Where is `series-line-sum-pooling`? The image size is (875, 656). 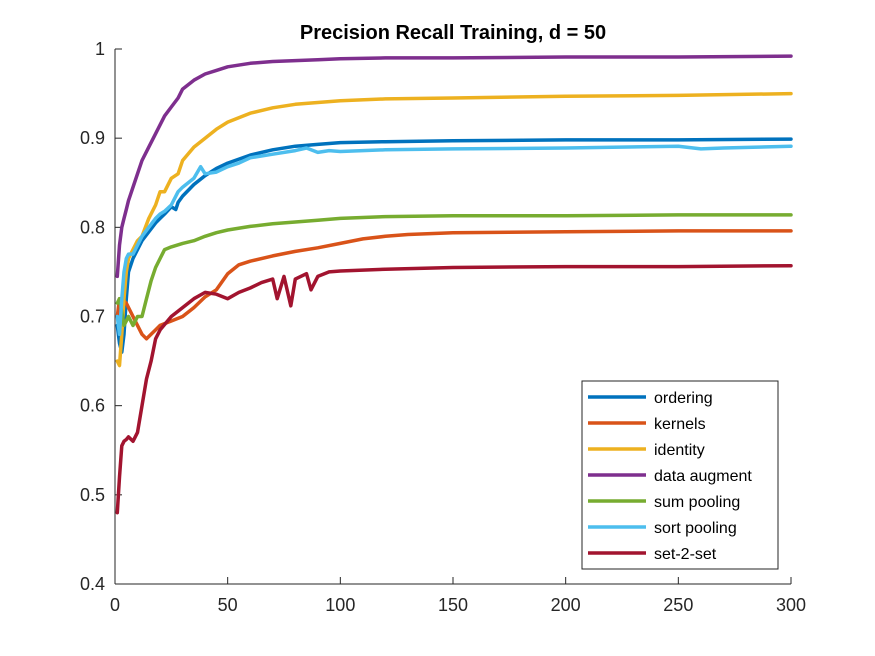 series-line-sum-pooling is located at coordinates (454, 270).